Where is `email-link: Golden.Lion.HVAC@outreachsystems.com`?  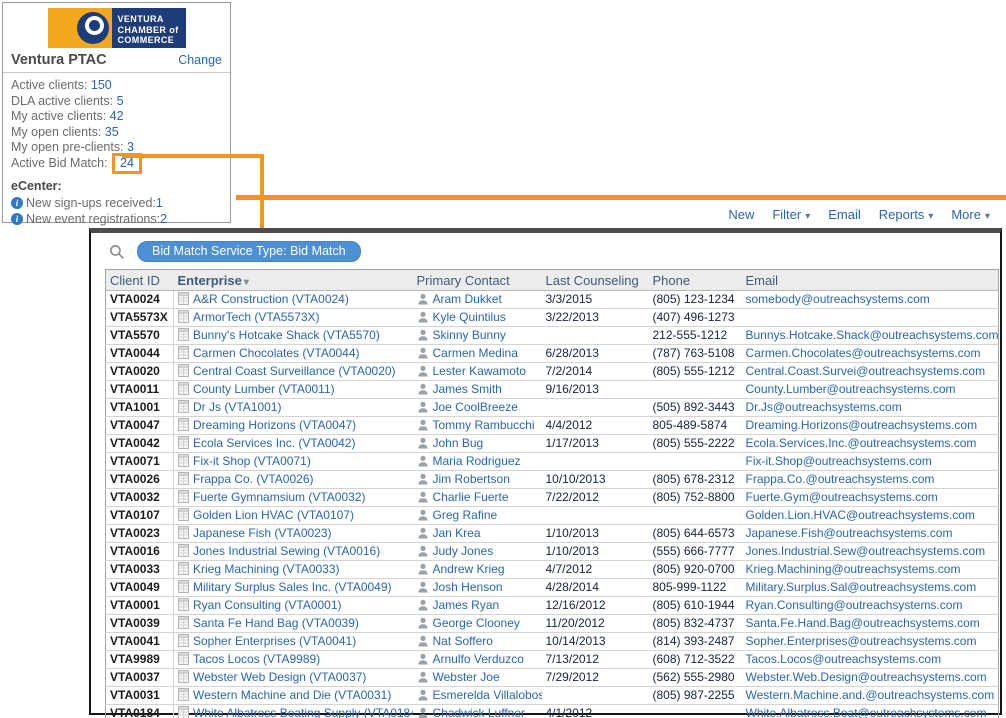 email-link: Golden.Lion.HVAC@outreachsystems.com is located at coordinates (860, 515).